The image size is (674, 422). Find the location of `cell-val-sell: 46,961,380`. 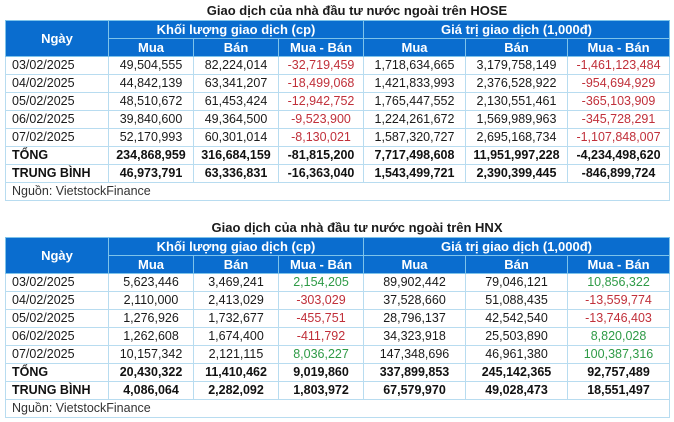

cell-val-sell: 46,961,380 is located at coordinates (516, 354).